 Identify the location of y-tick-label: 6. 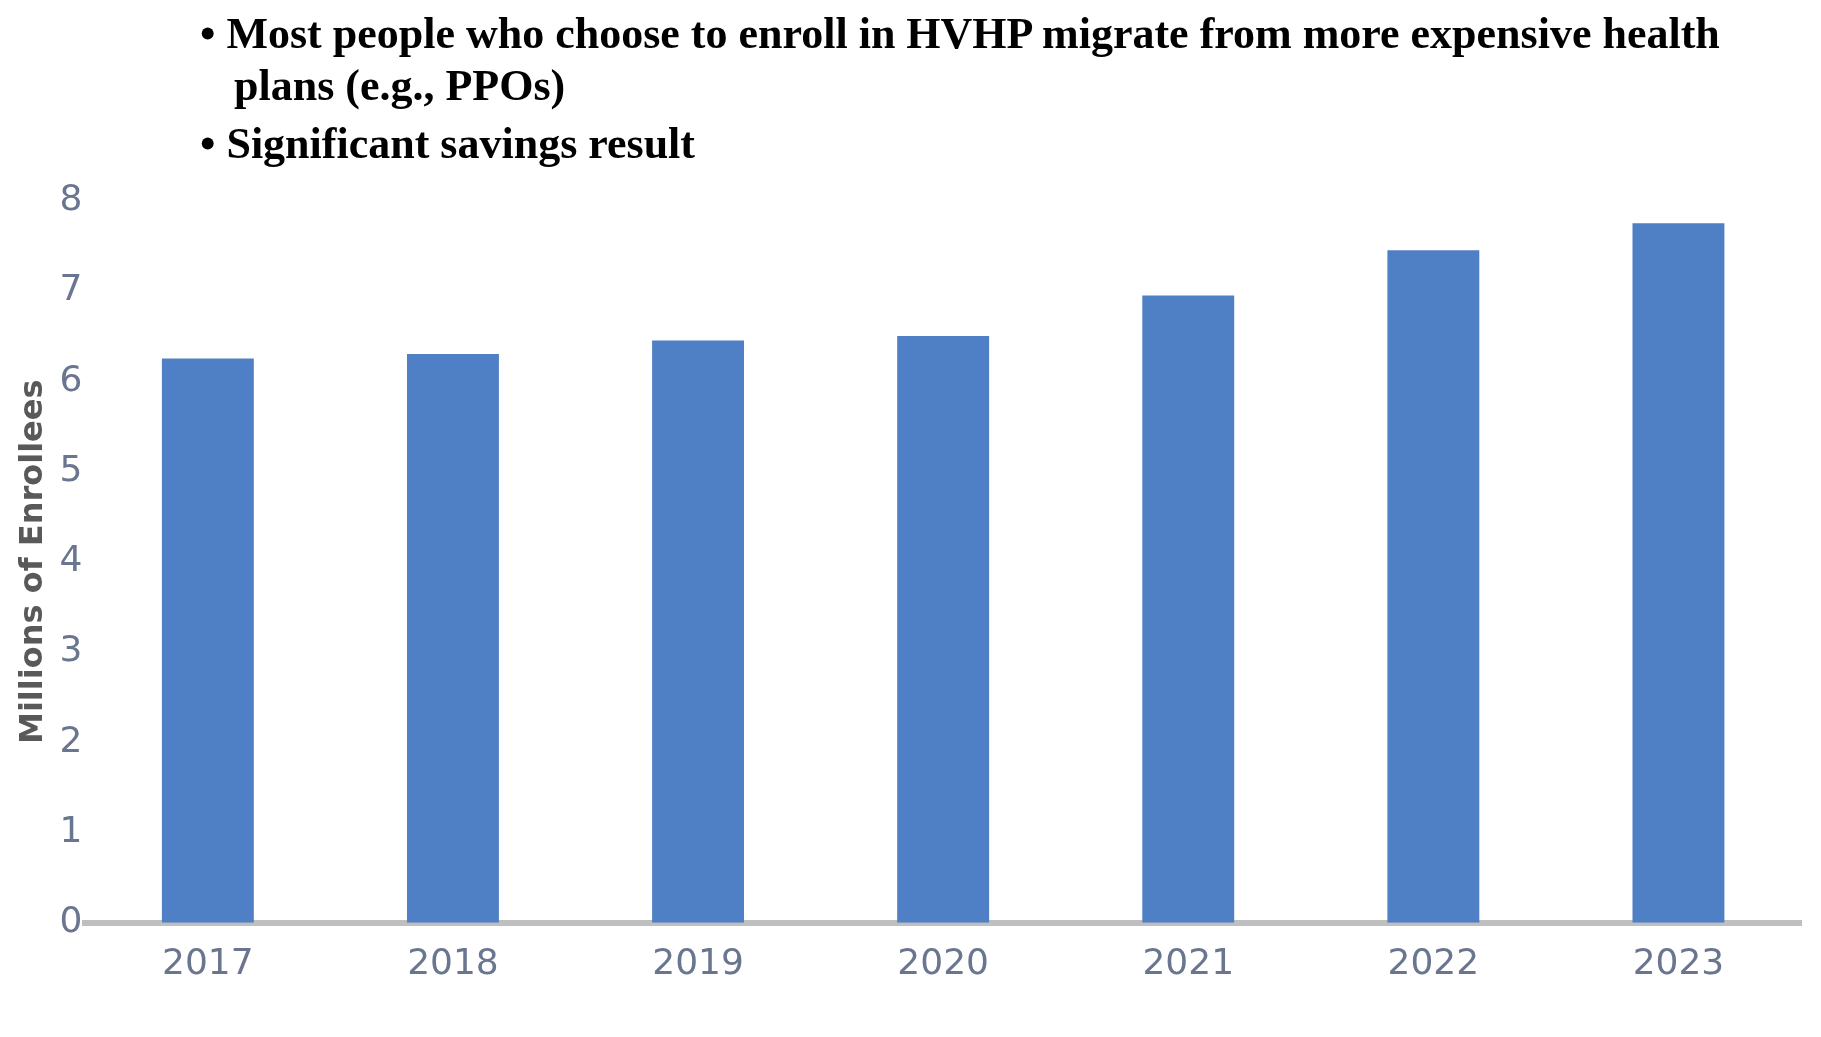
(71, 378).